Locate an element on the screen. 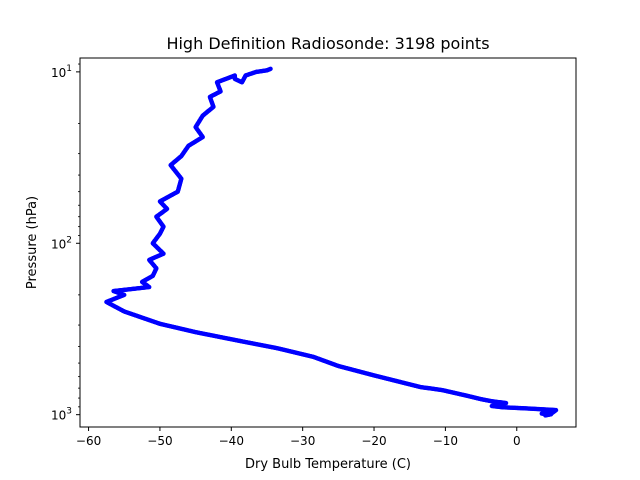 The height and width of the screenshot is (480, 640). x-axis: −60 −50 −40 −30 −20 −10 0 is located at coordinates (298, 437).